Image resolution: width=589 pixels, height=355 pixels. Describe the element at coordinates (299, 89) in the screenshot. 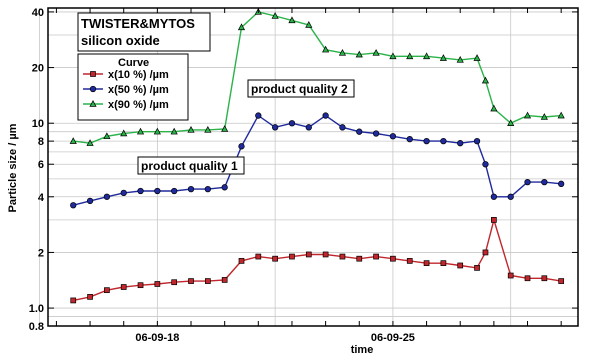

I see `annotation-quality-2-text: product quality 2` at that location.